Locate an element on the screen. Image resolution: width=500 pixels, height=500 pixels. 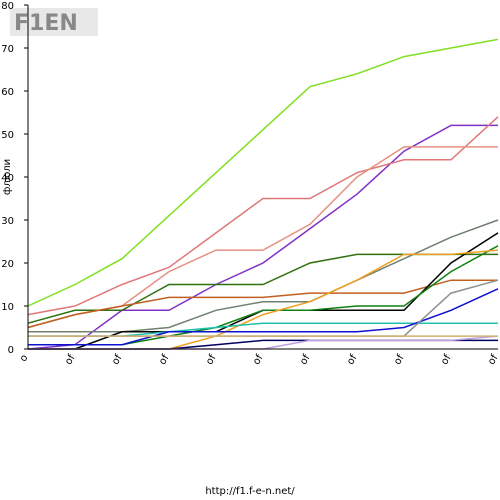
y-tick-label: 50 is located at coordinates (7, 135).